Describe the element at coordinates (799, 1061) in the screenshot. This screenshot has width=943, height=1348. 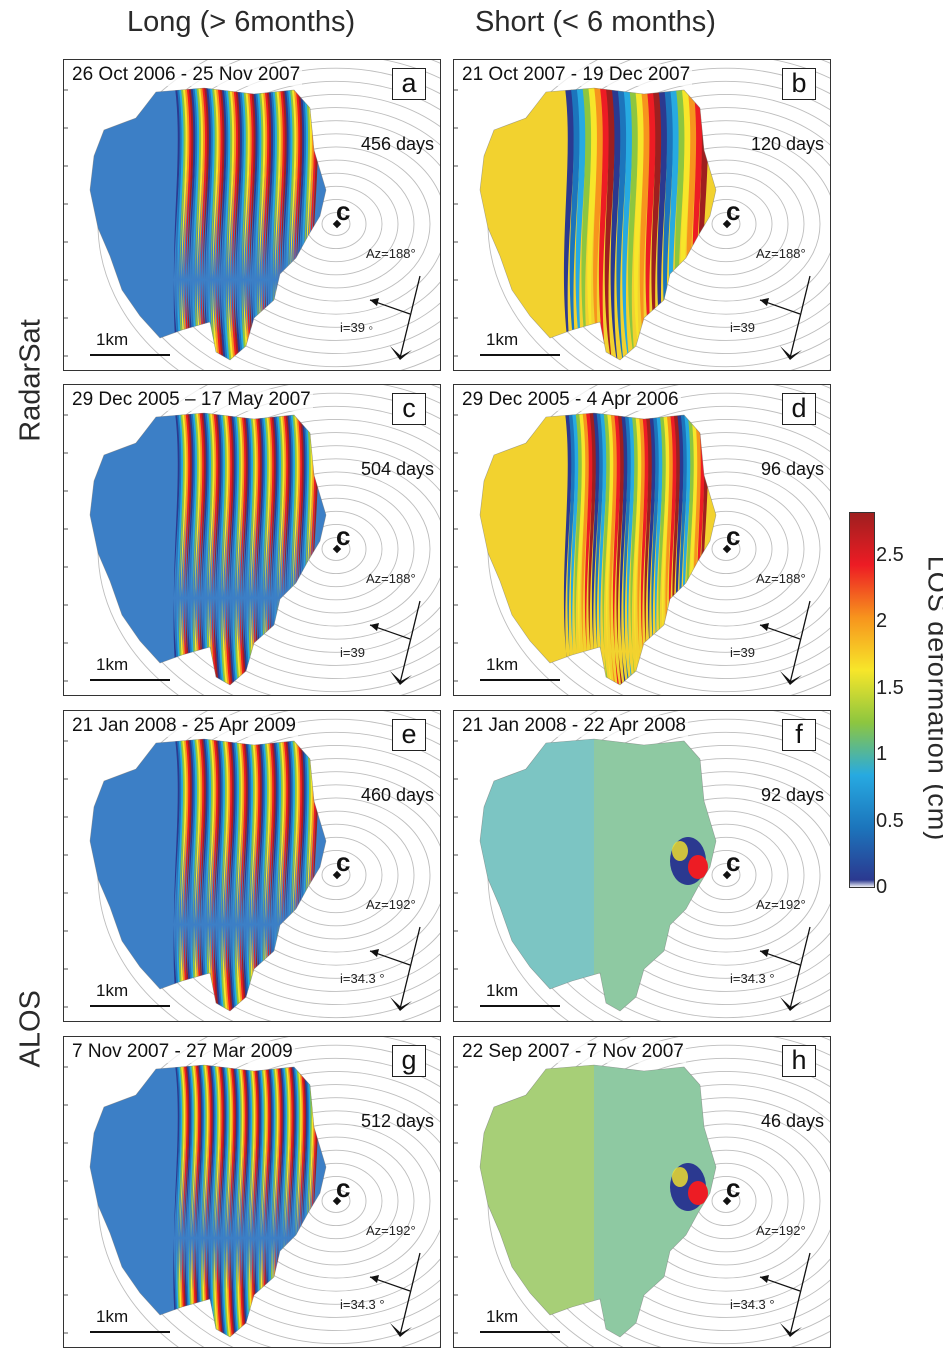
I see `panel-letter-label: h` at that location.